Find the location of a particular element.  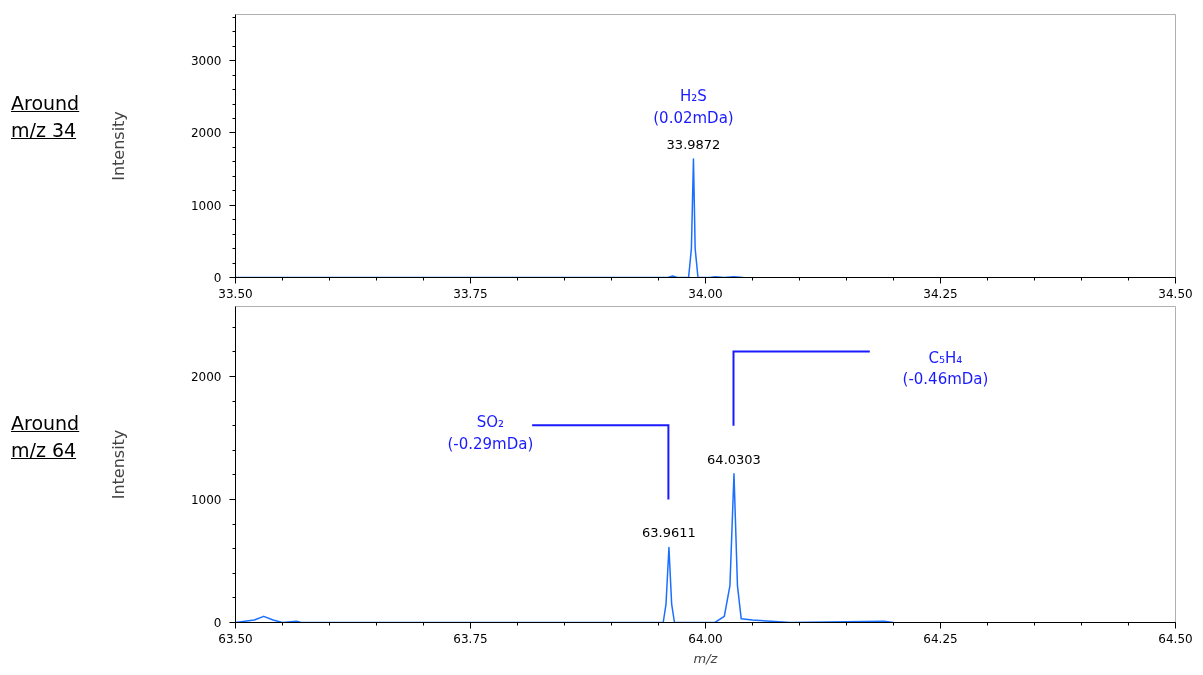

annotation: SO₂ (-0.29mDa) is located at coordinates (490, 433).